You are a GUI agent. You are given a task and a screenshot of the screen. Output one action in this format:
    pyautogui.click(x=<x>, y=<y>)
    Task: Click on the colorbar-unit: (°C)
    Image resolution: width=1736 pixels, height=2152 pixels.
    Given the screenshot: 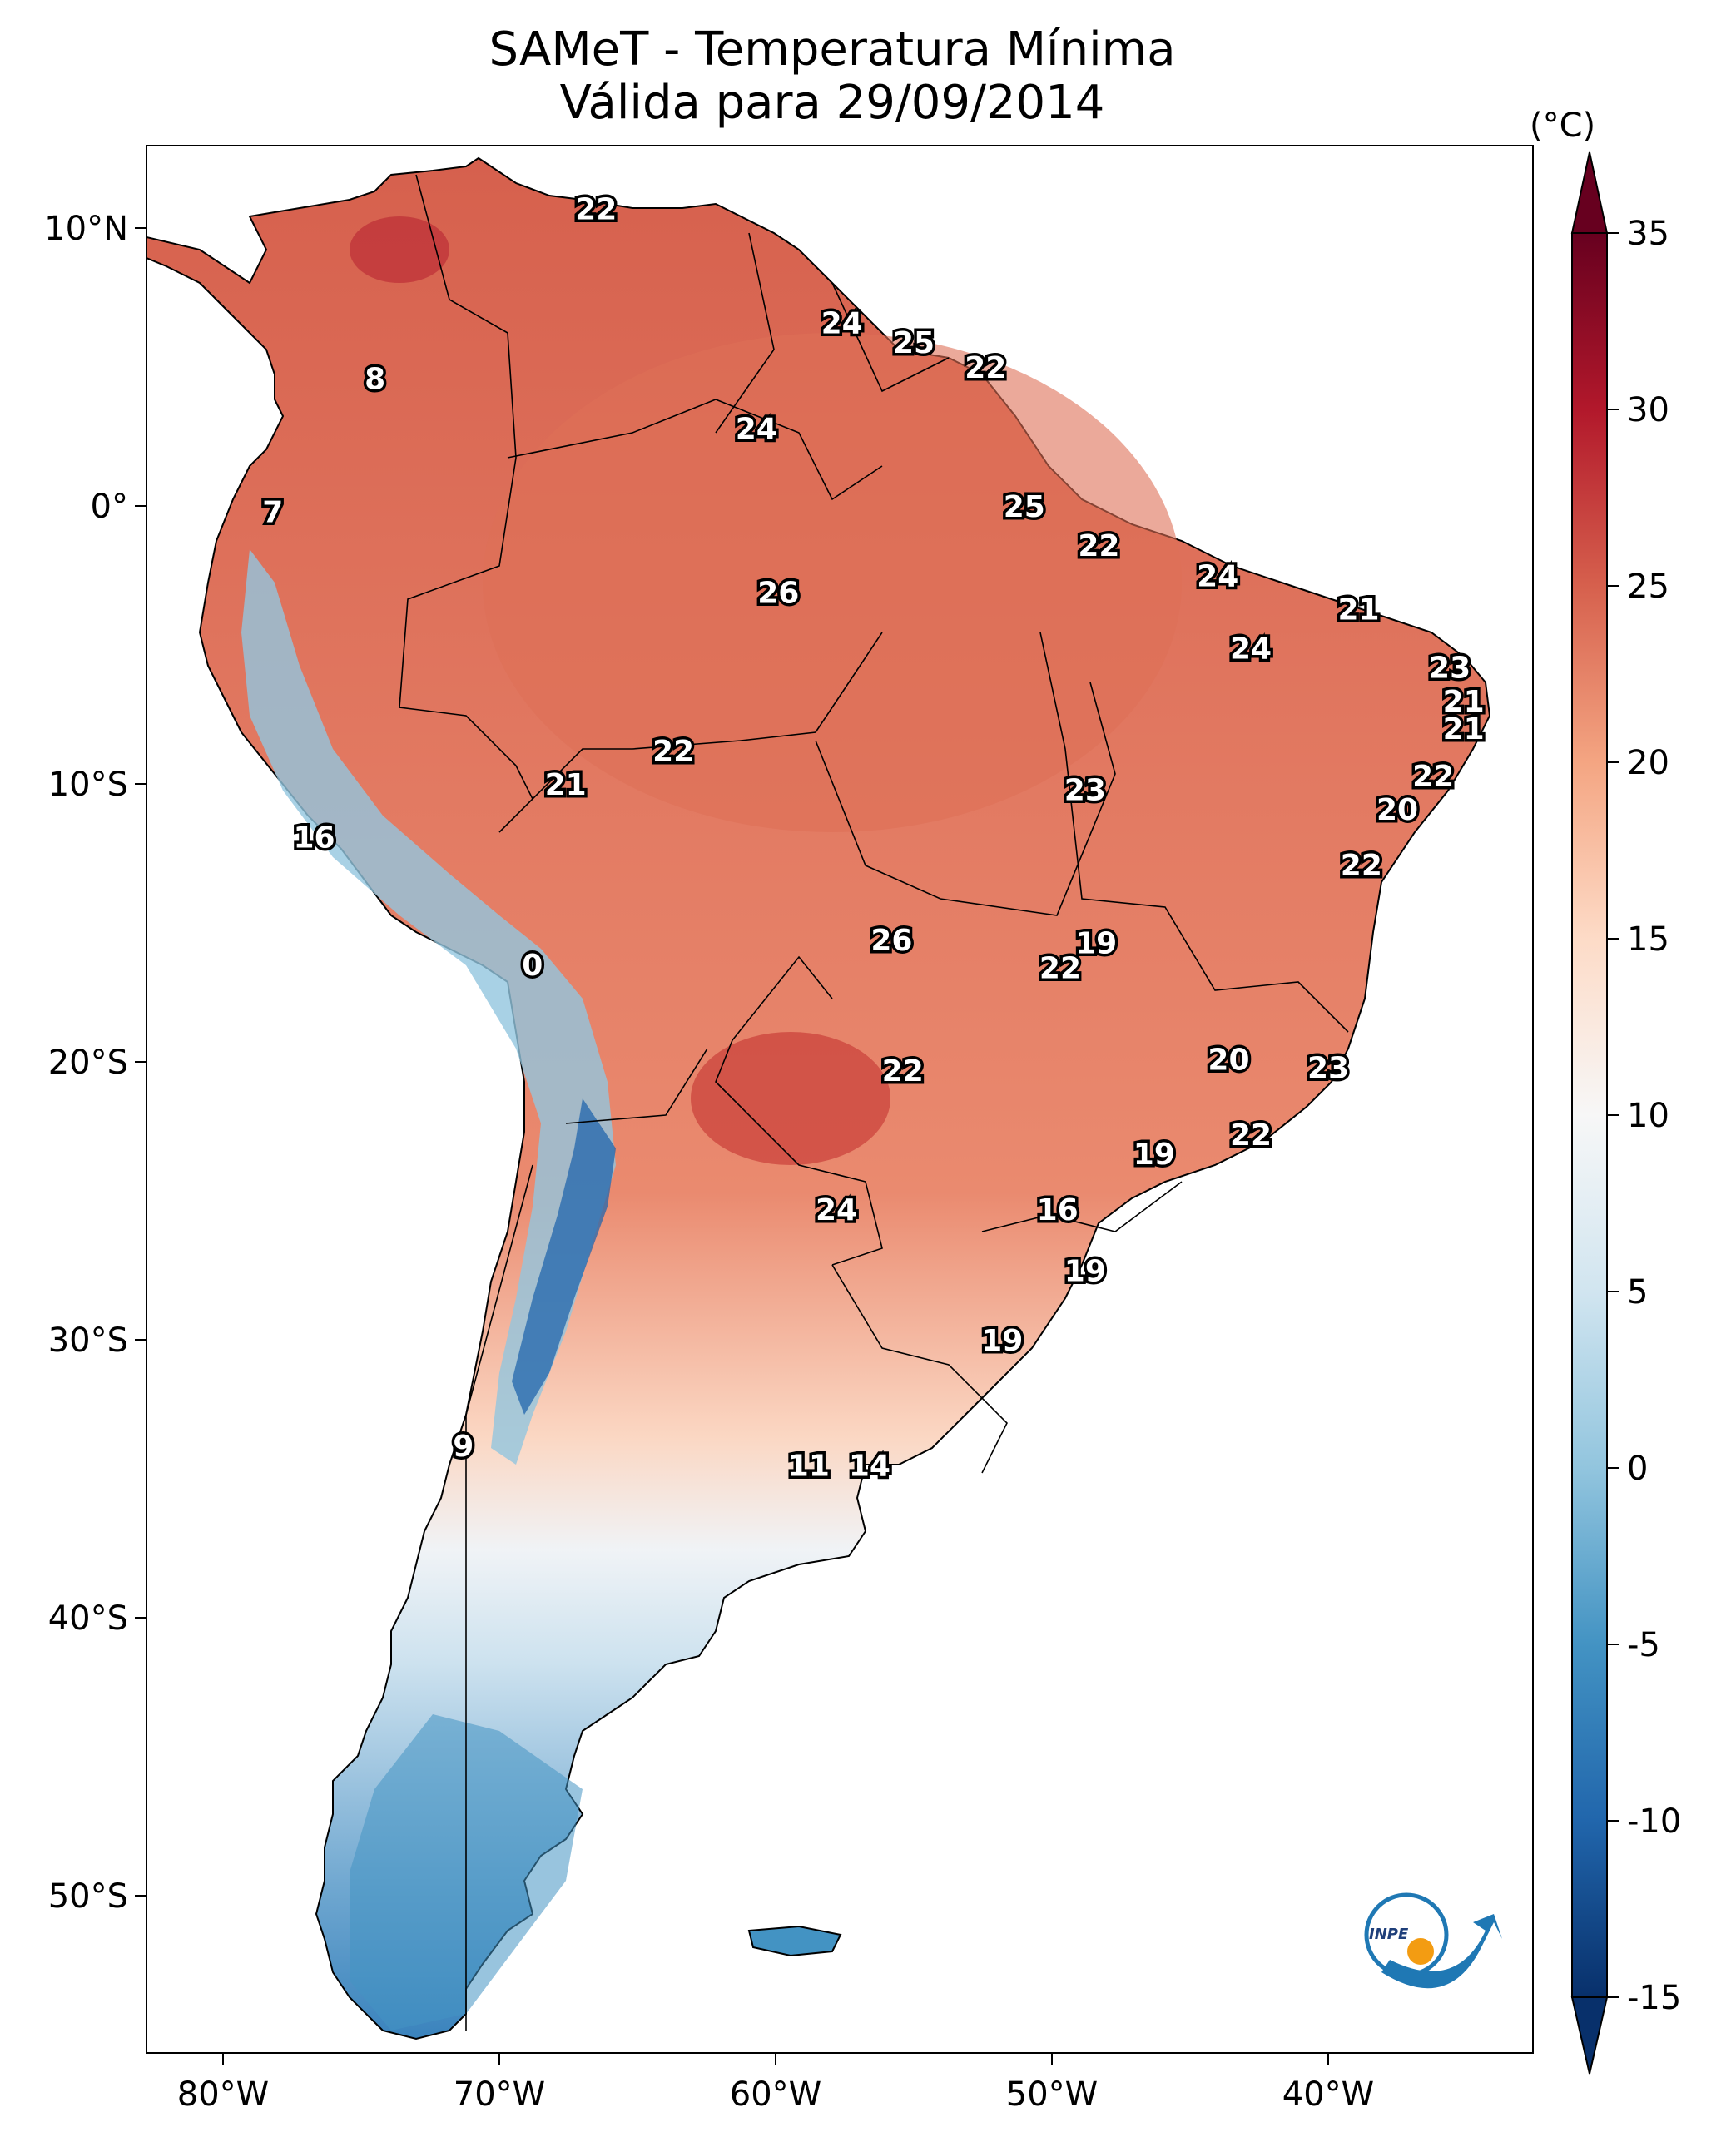 What is the action you would take?
    pyautogui.click(x=1563, y=126)
    